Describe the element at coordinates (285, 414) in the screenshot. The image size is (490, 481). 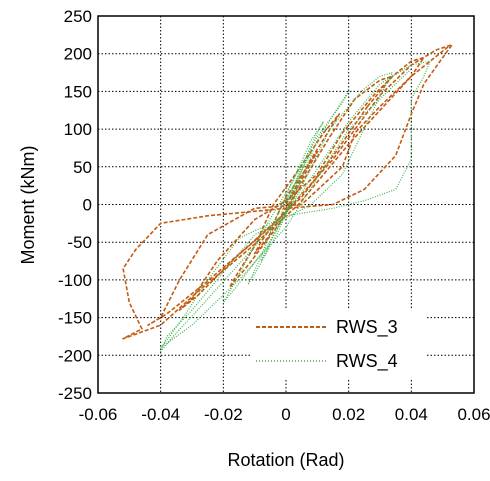
I see `x-tick-label: 0` at that location.